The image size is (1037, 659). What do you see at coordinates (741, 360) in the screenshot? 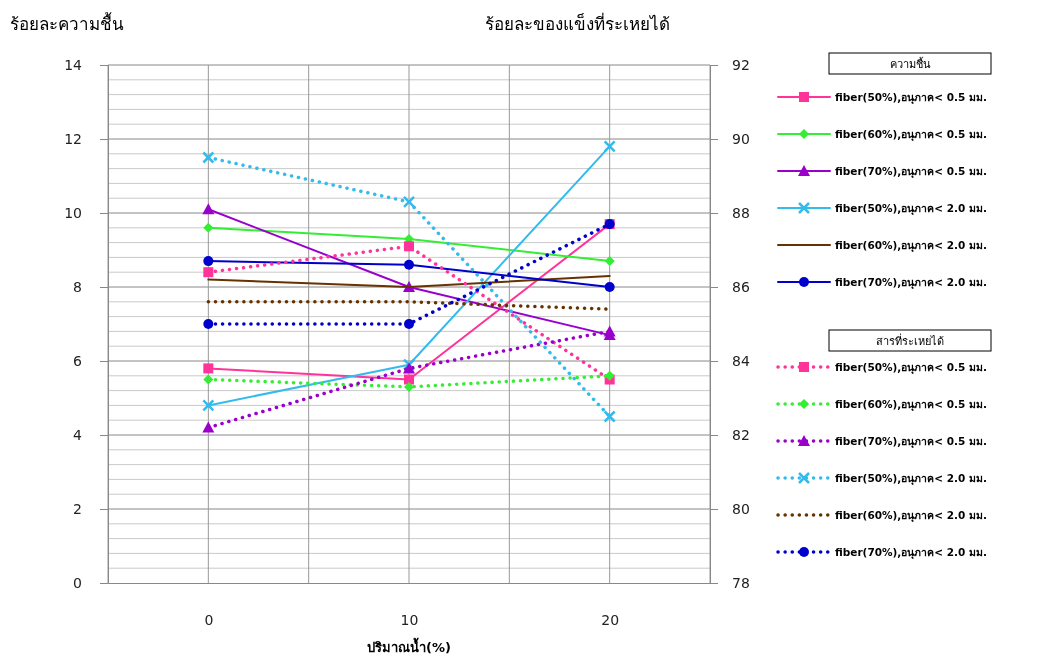
I see `y2-tick-label: 84` at bounding box center [741, 360].